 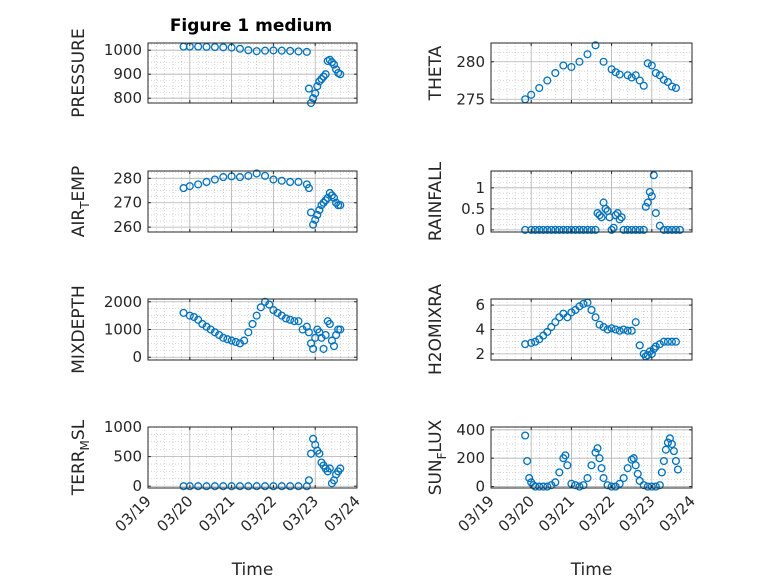 What do you see at coordinates (470, 458) in the screenshot?
I see `y-tick-label: 200` at bounding box center [470, 458].